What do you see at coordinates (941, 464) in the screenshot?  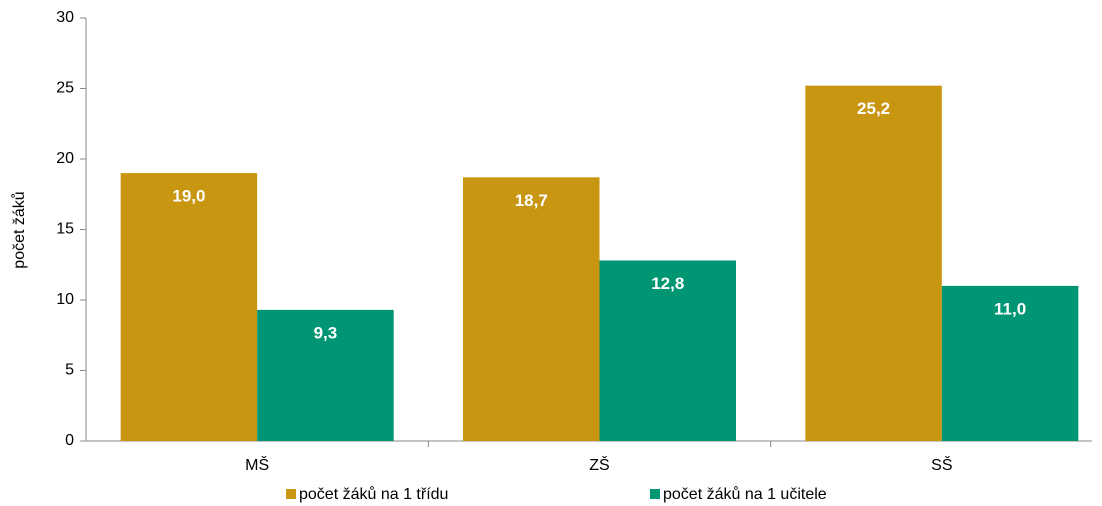 I see `x-tick-label: SŠ` at bounding box center [941, 464].